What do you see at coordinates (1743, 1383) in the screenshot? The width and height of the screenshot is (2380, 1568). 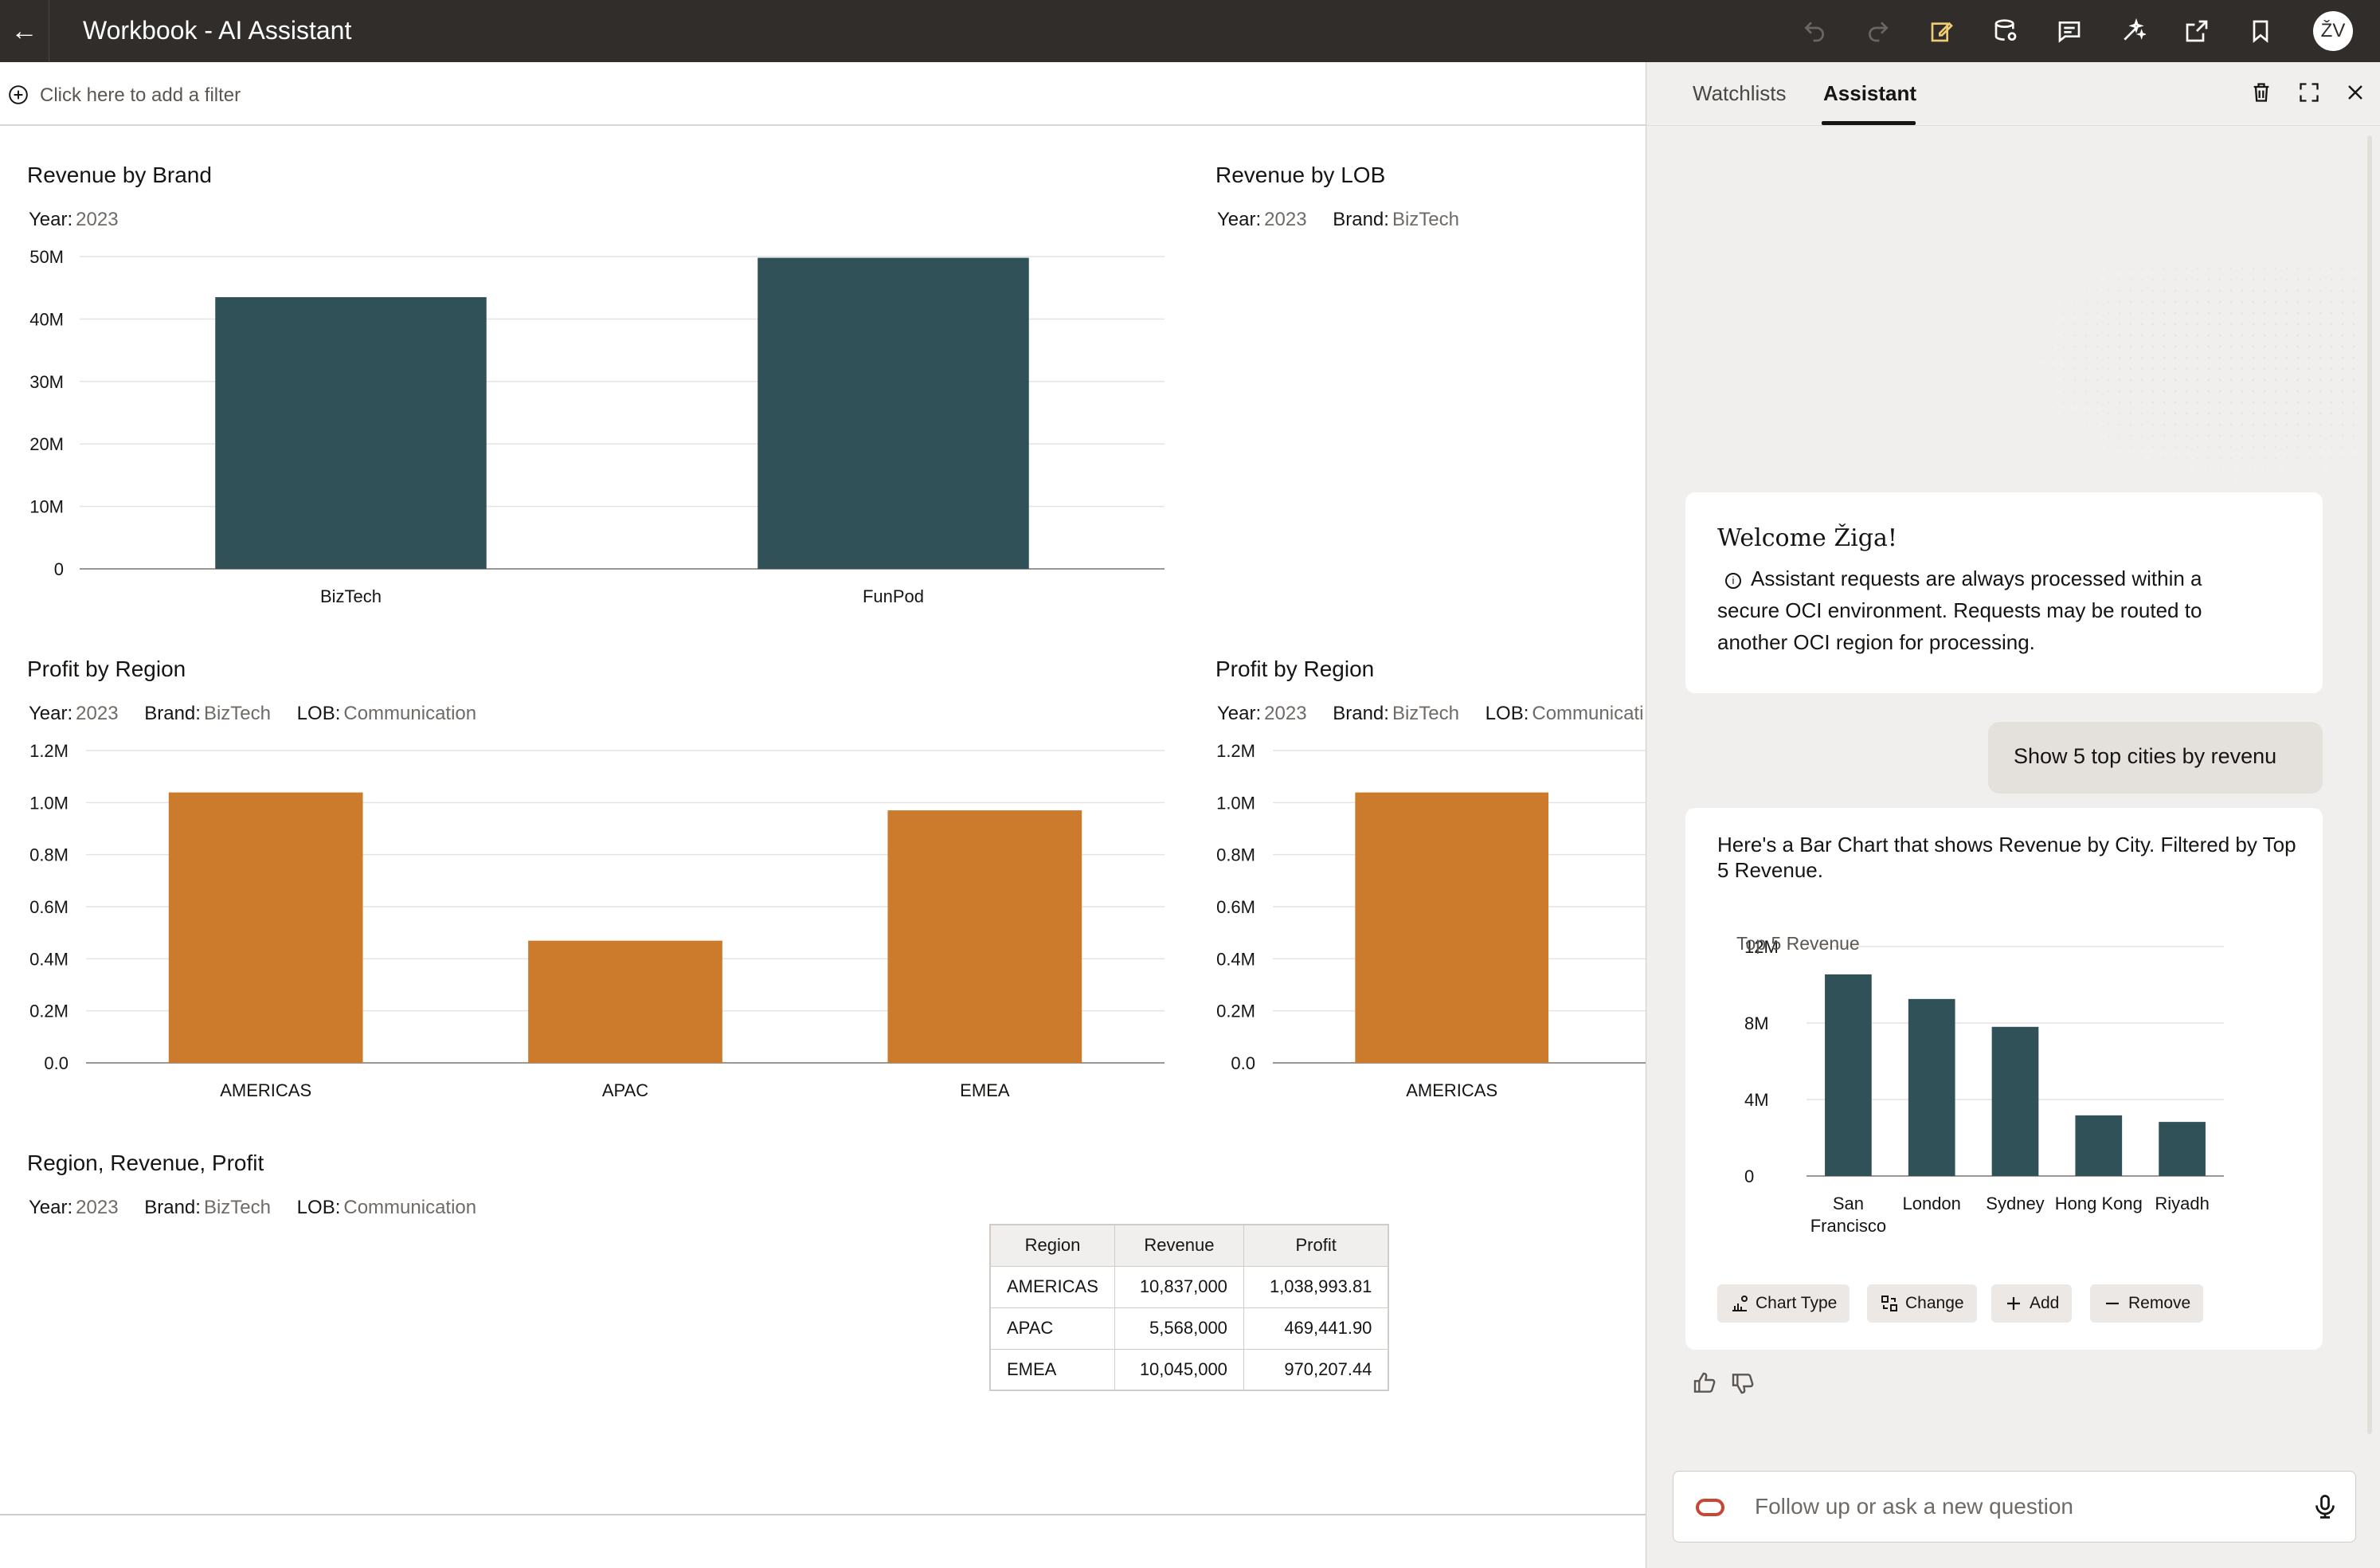 I see `thumbs-down-icon` at bounding box center [1743, 1383].